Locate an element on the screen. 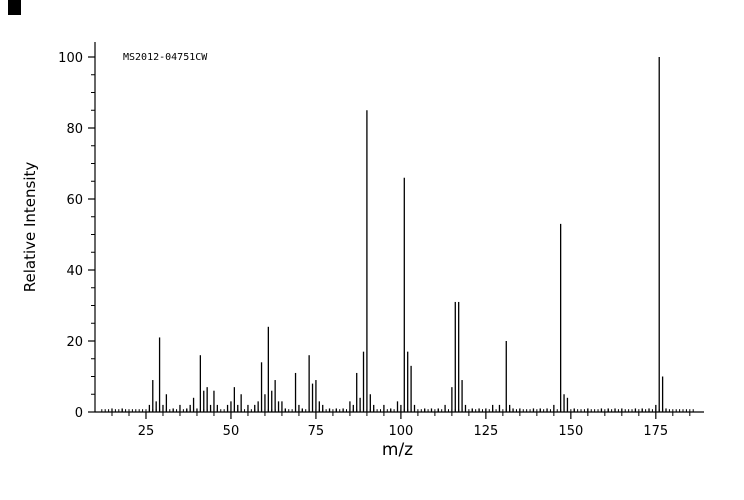  corner-artifact is located at coordinates (14, 7).